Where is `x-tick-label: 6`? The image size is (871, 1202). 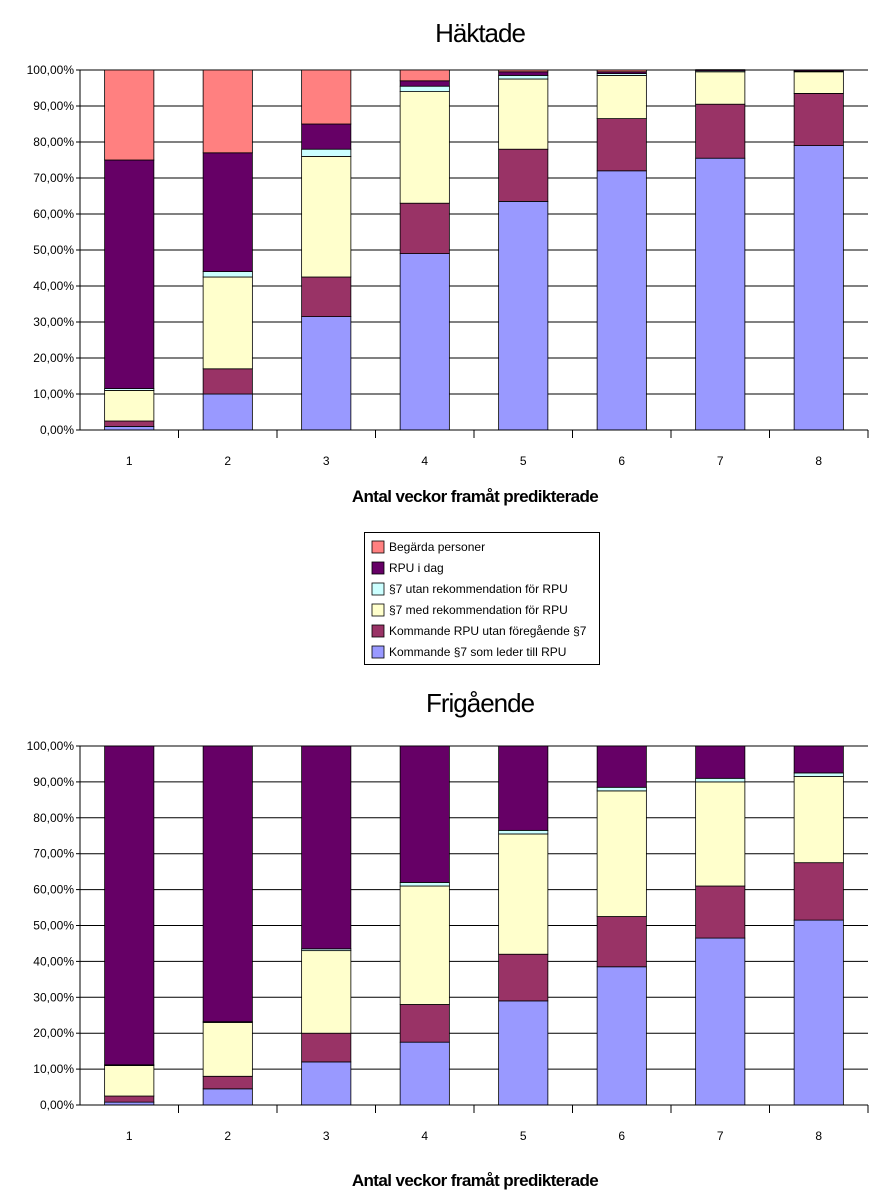 x-tick-label: 6 is located at coordinates (621, 461).